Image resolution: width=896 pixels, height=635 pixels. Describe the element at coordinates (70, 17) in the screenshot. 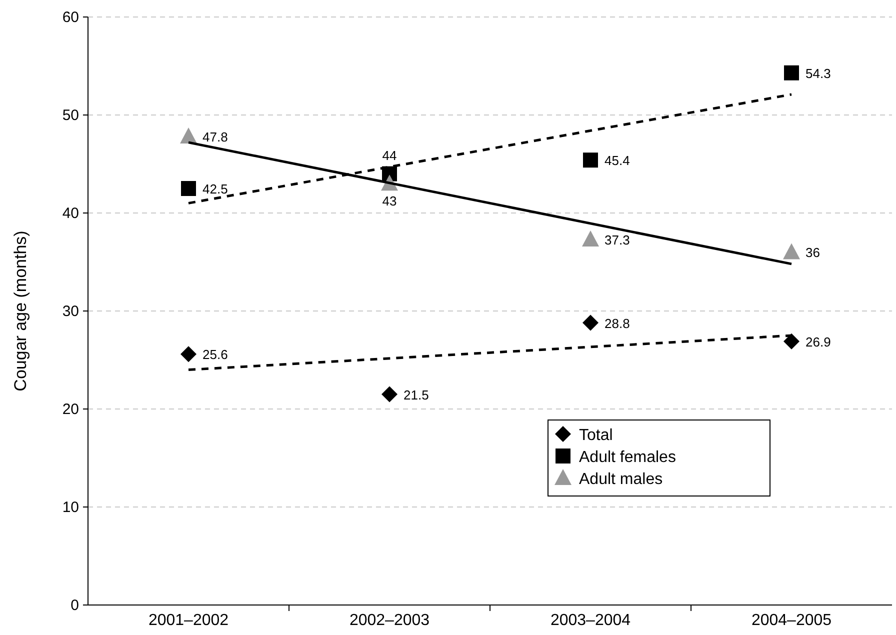

I see `y-tick-label: 60` at that location.